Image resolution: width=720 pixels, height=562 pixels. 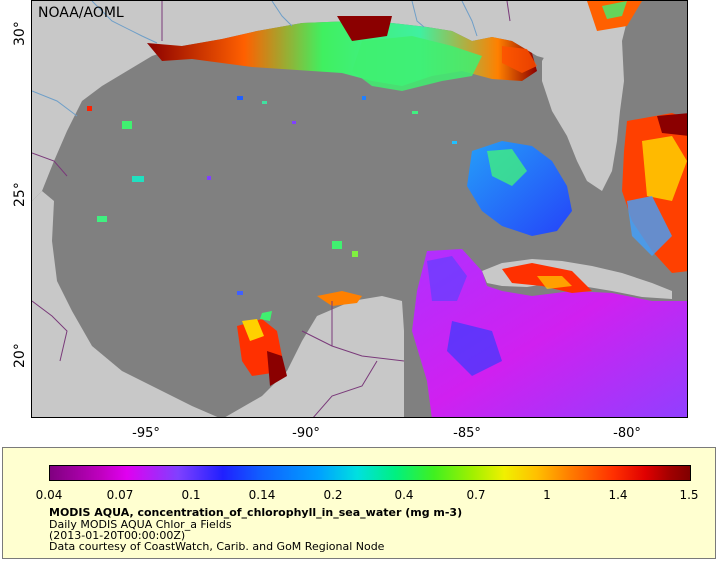 I want to click on lon-label-95: -95°, so click(x=146, y=433).